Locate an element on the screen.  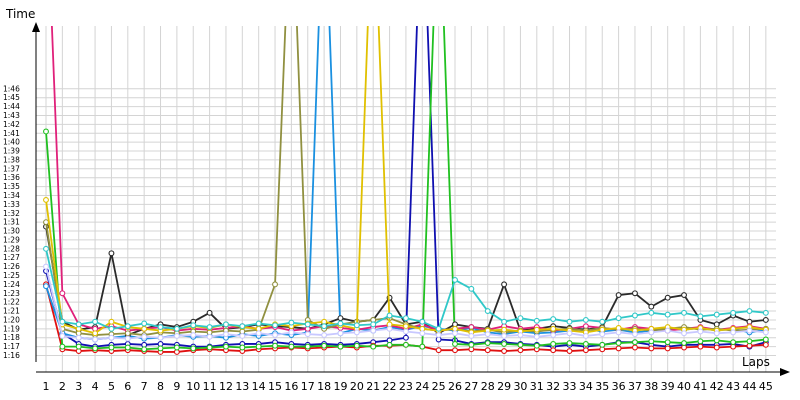
x-tick-label: 37 is located at coordinates (635, 386).